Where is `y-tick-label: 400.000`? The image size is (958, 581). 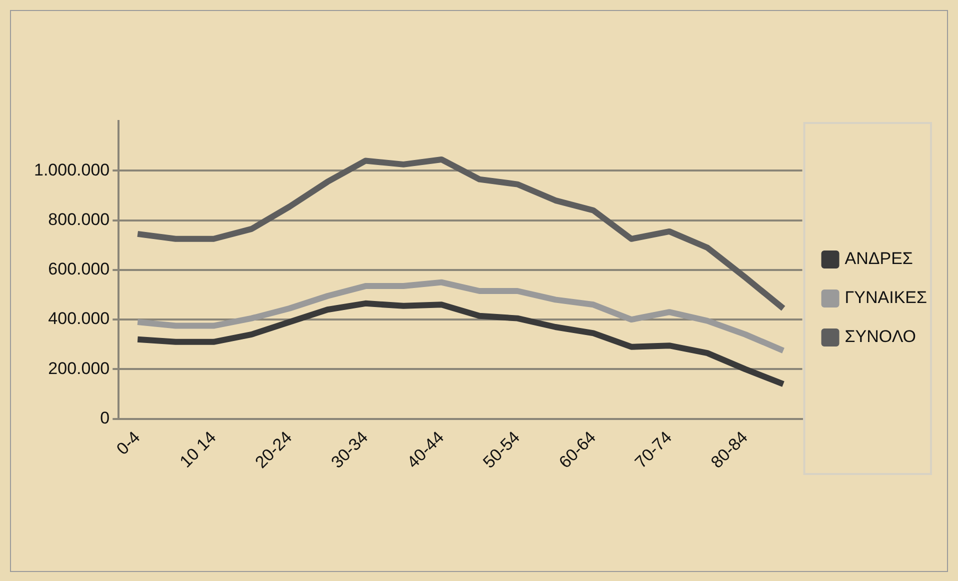 y-tick-label: 400.000 is located at coordinates (79, 318).